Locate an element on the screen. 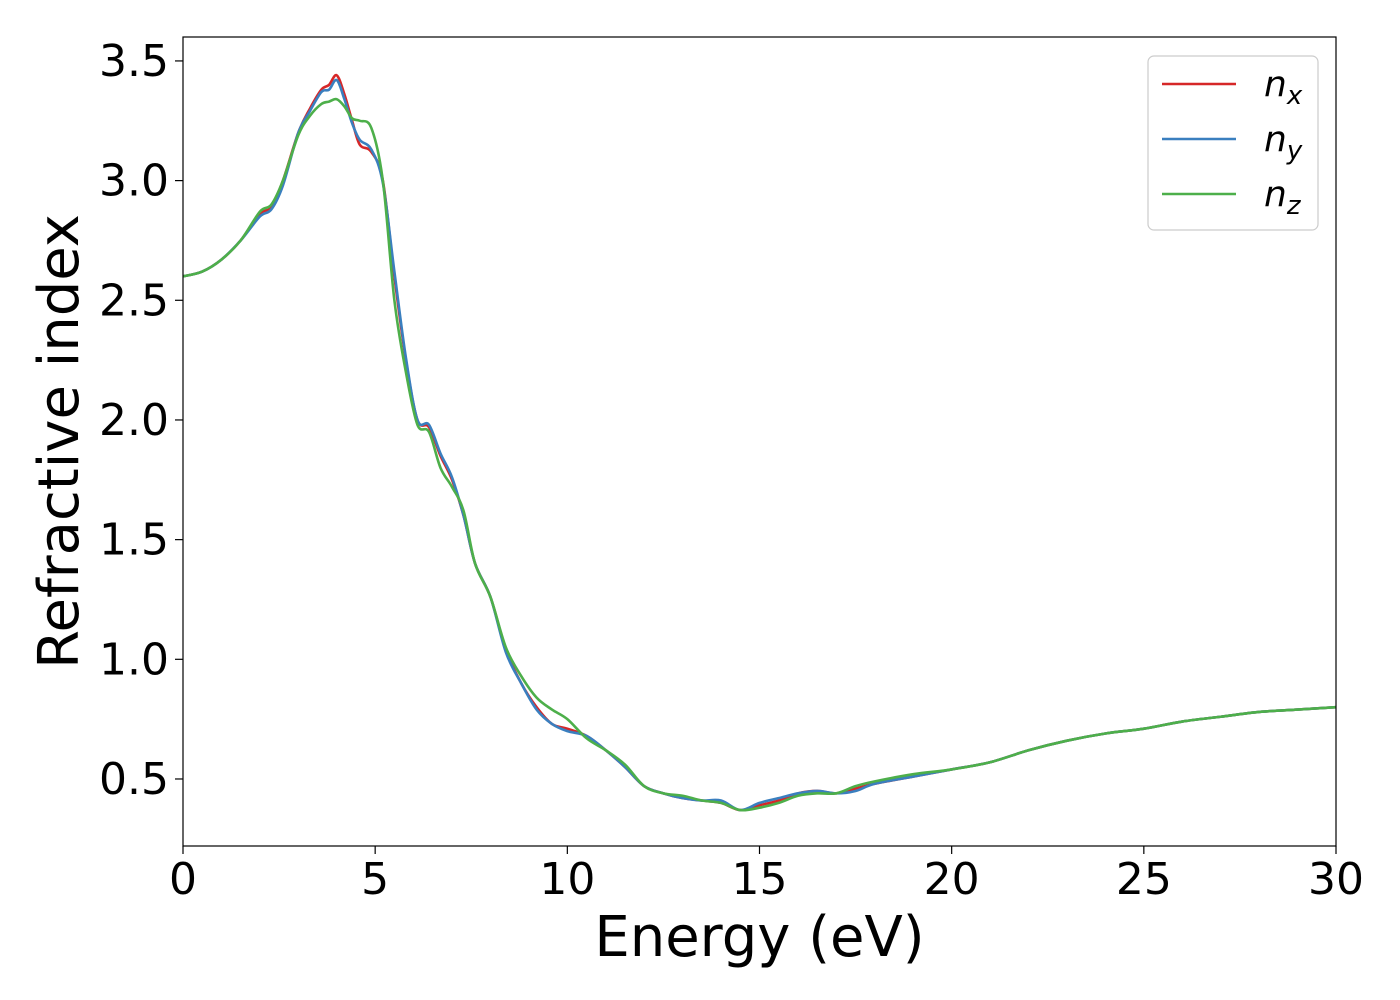  y-axis-label: Refractive index is located at coordinates (59, 441).